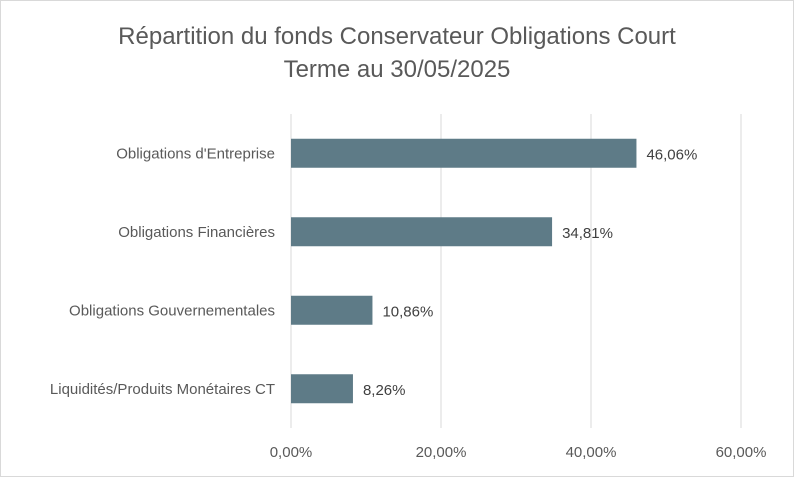 This screenshot has height=477, width=794. What do you see at coordinates (741, 452) in the screenshot?
I see `x-tick-label-3: 60,00%` at bounding box center [741, 452].